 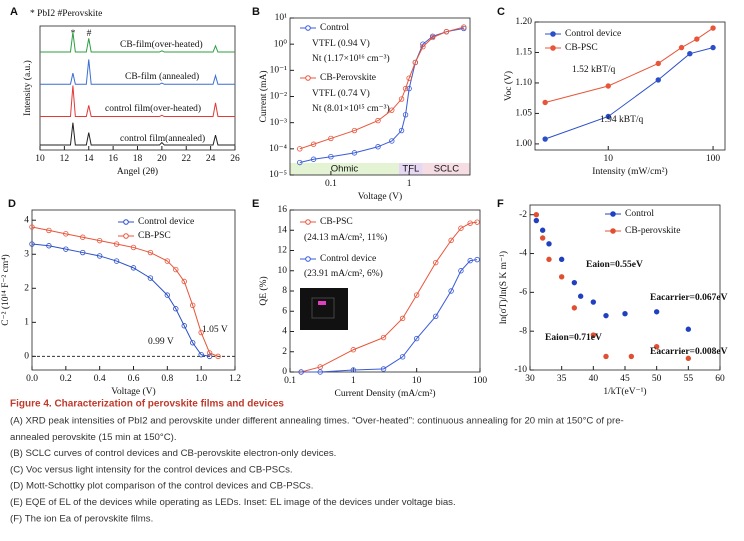 I want to click on y-tick-label: 10¹, so click(x=281, y=18).